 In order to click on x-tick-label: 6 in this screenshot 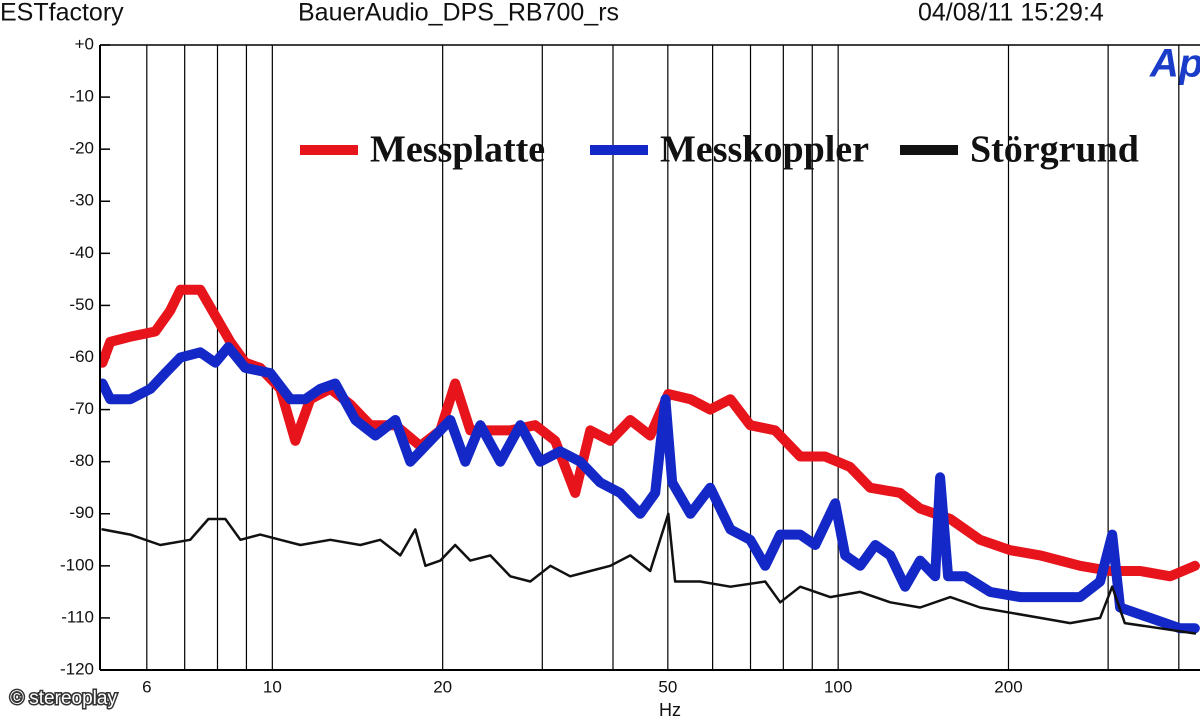, I will do `click(146, 686)`.